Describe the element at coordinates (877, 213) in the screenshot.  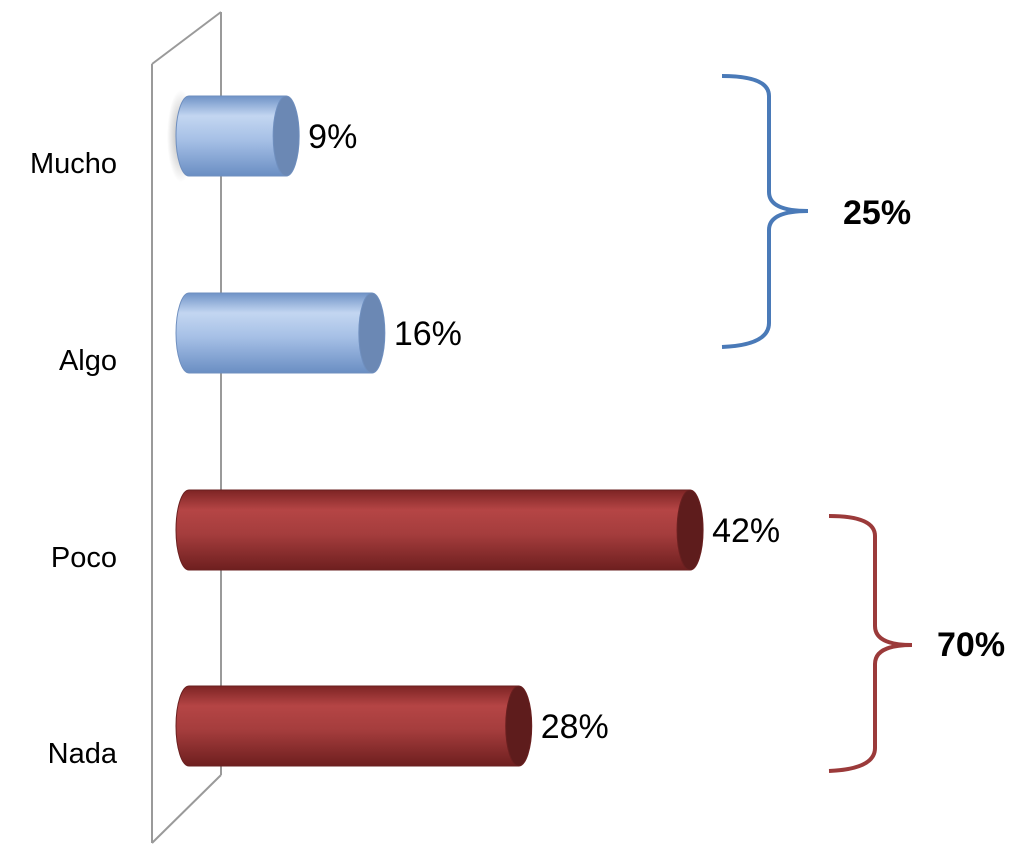
I see `group-label-positive: 25%` at that location.